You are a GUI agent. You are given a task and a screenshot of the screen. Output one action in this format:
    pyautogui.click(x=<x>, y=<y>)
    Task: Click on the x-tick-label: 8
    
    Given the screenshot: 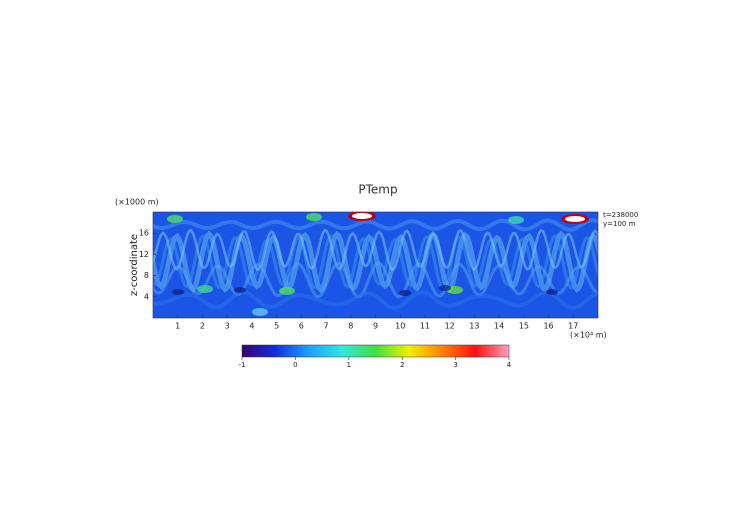 What is the action you would take?
    pyautogui.click(x=350, y=326)
    